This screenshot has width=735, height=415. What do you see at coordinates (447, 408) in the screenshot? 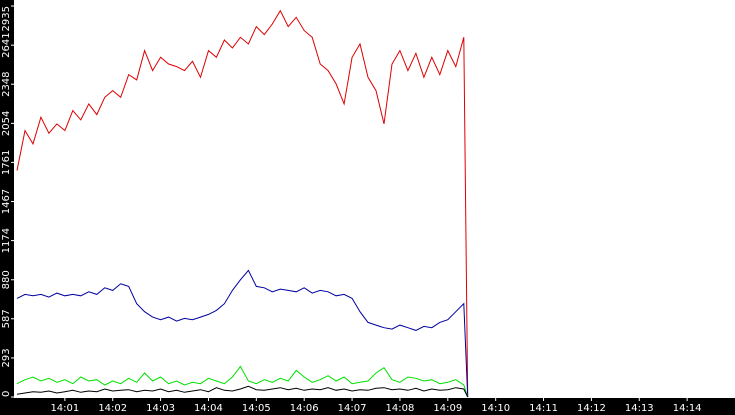
I see `x-tick-label: 14:09` at bounding box center [447, 408].